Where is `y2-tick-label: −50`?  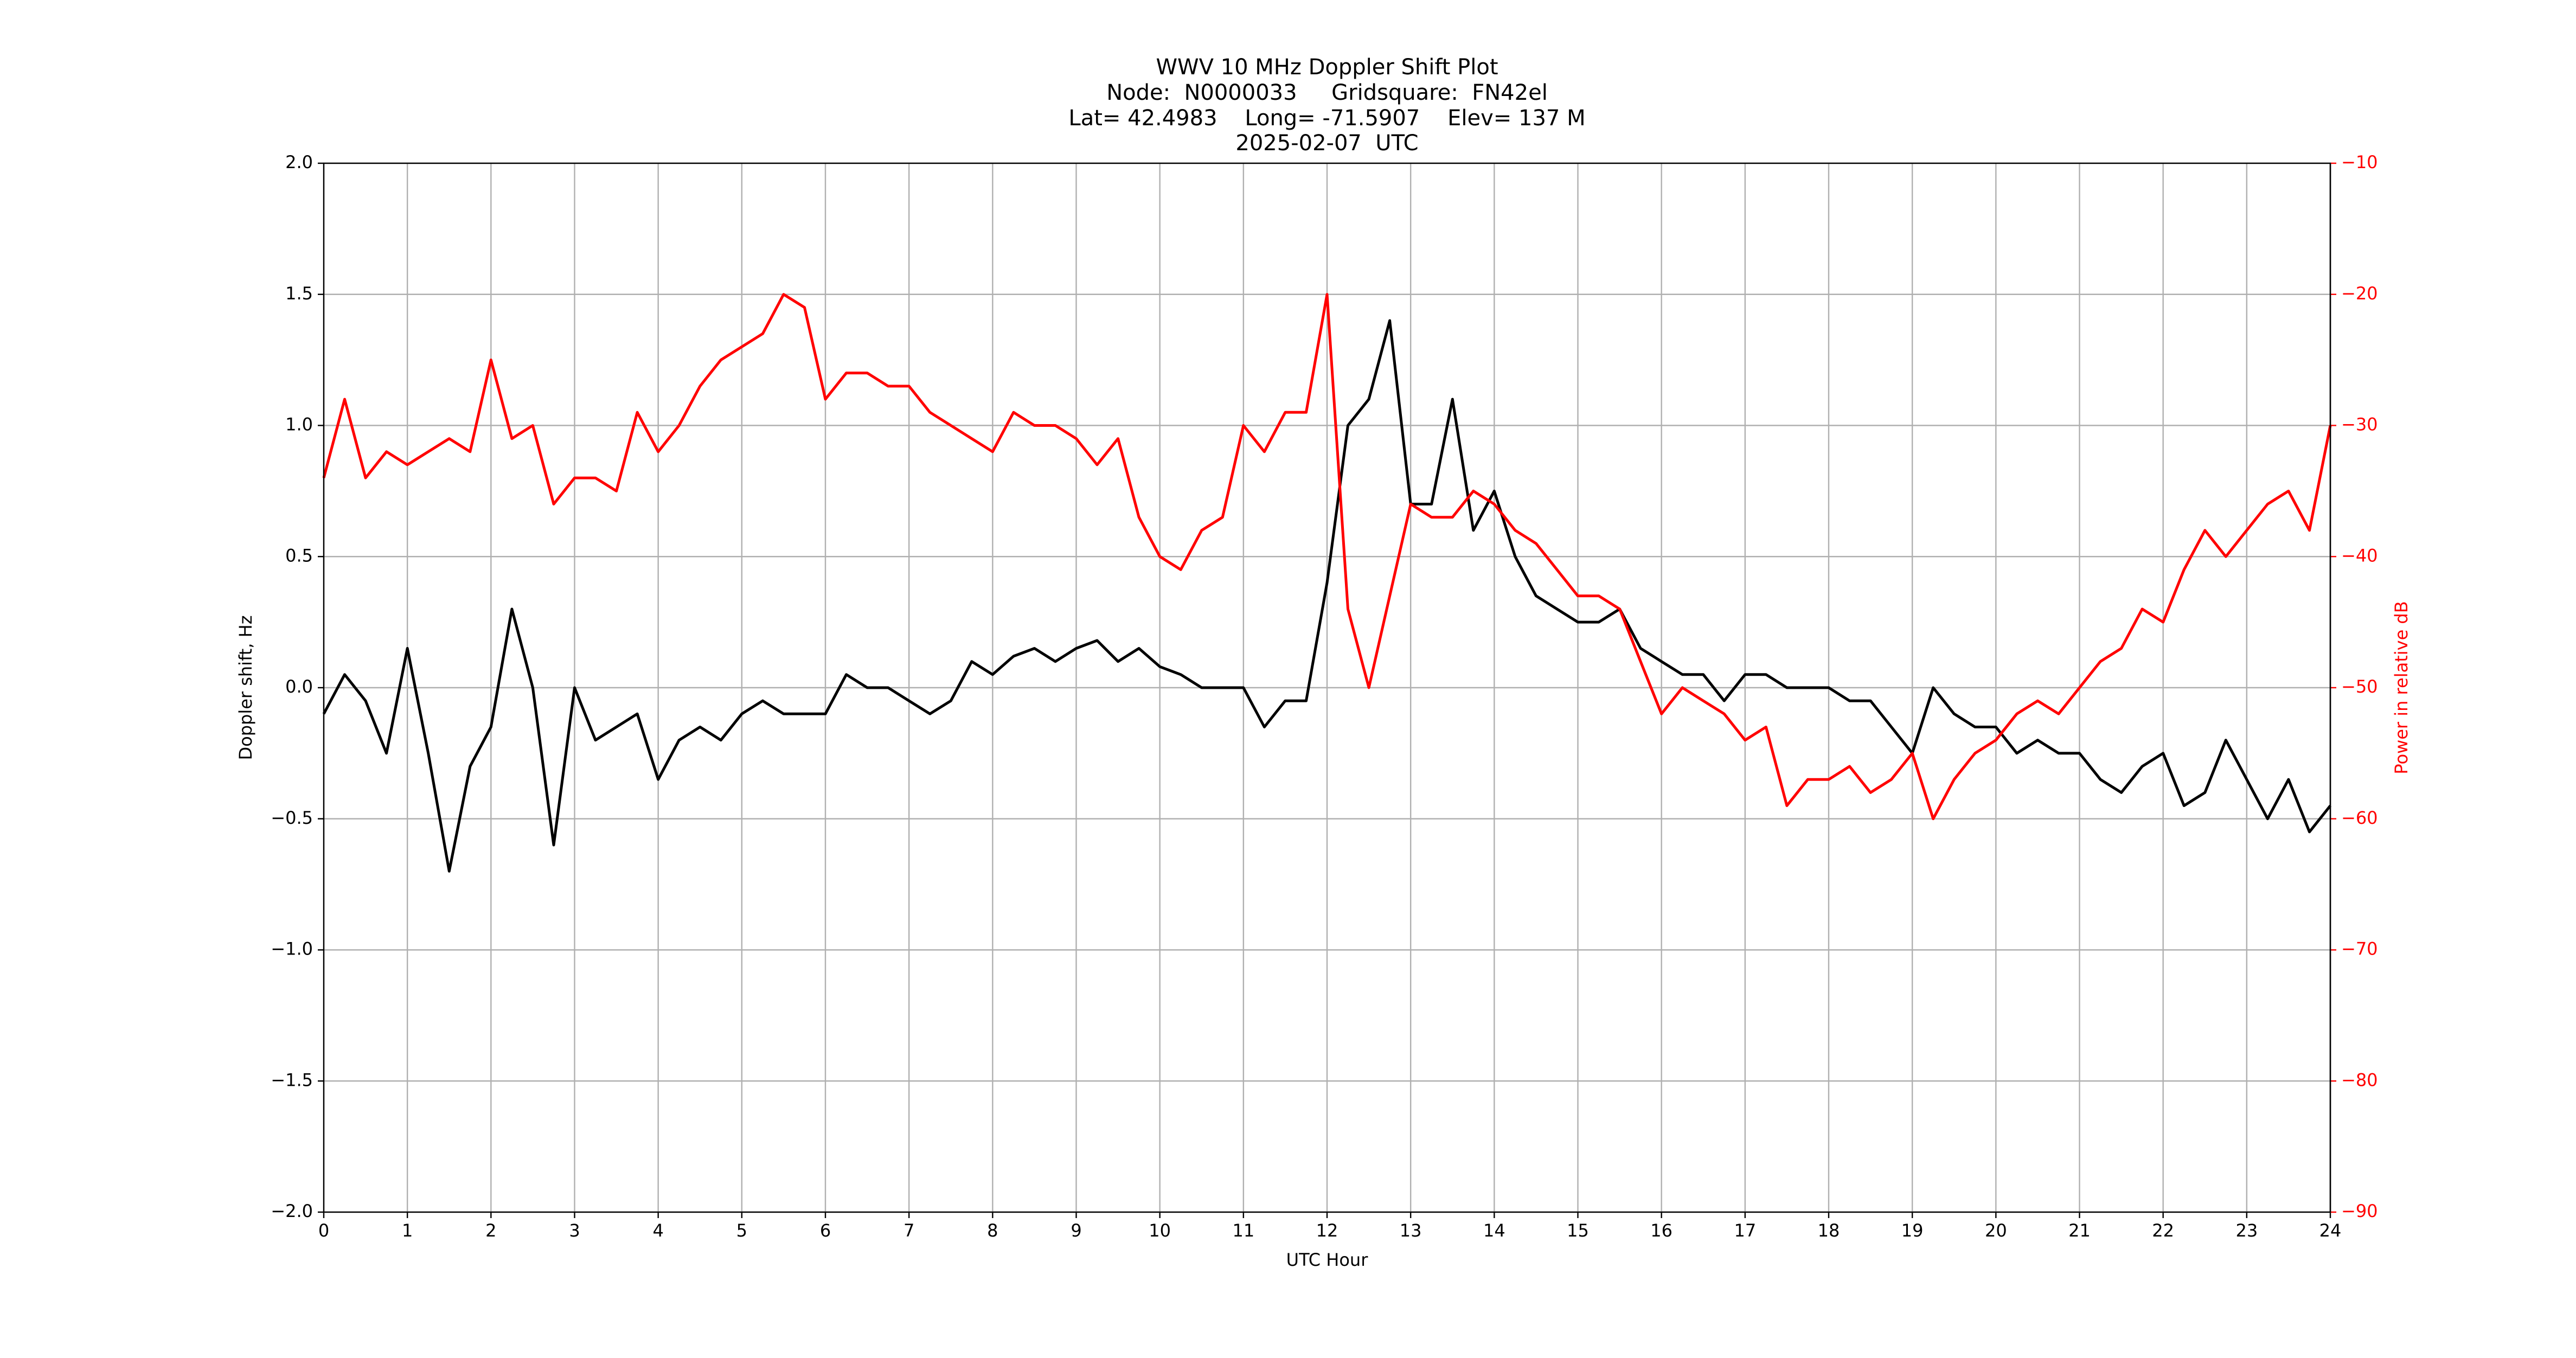 y2-tick-label: −50 is located at coordinates (2359, 686).